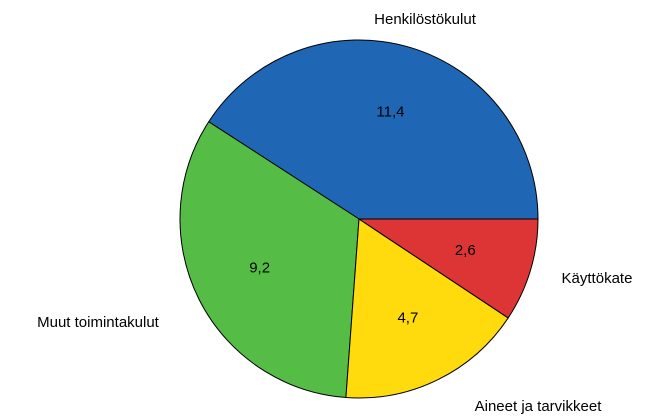 The width and height of the screenshot is (648, 418). What do you see at coordinates (390, 112) in the screenshot?
I see `value-label: 11,4` at bounding box center [390, 112].